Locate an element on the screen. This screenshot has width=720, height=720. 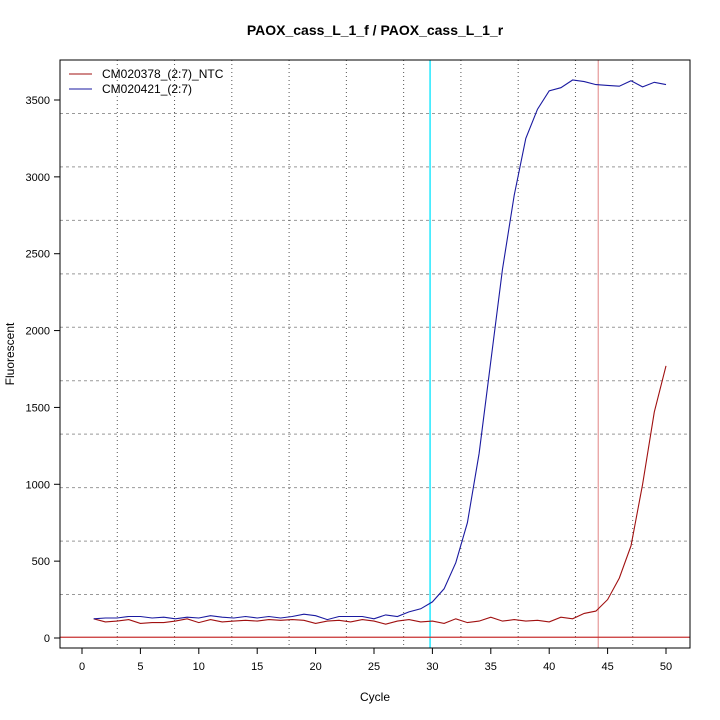
y-tick-label: 500 is located at coordinates (41, 562).